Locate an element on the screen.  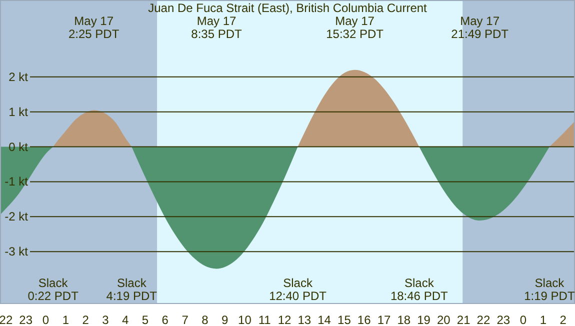
x-tick-label: 6 is located at coordinates (165, 319).